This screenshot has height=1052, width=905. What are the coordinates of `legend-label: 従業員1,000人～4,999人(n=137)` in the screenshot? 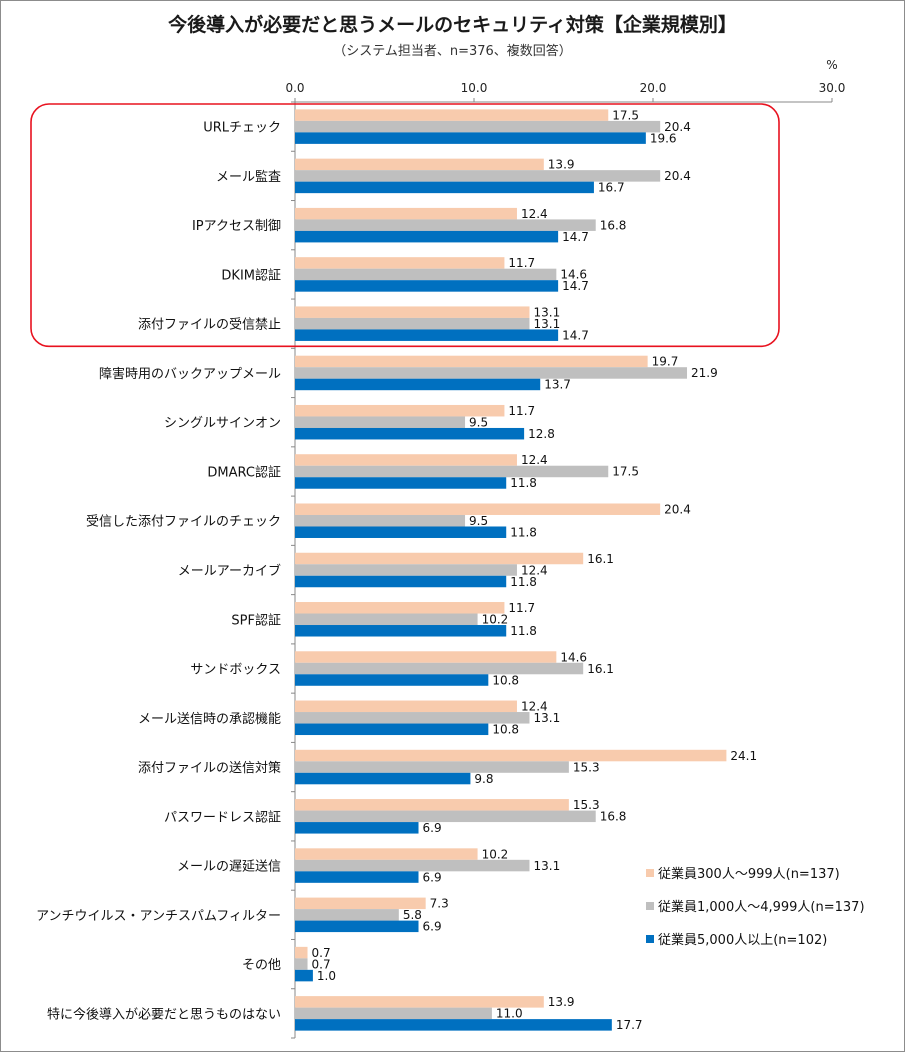 It's located at (761, 907).